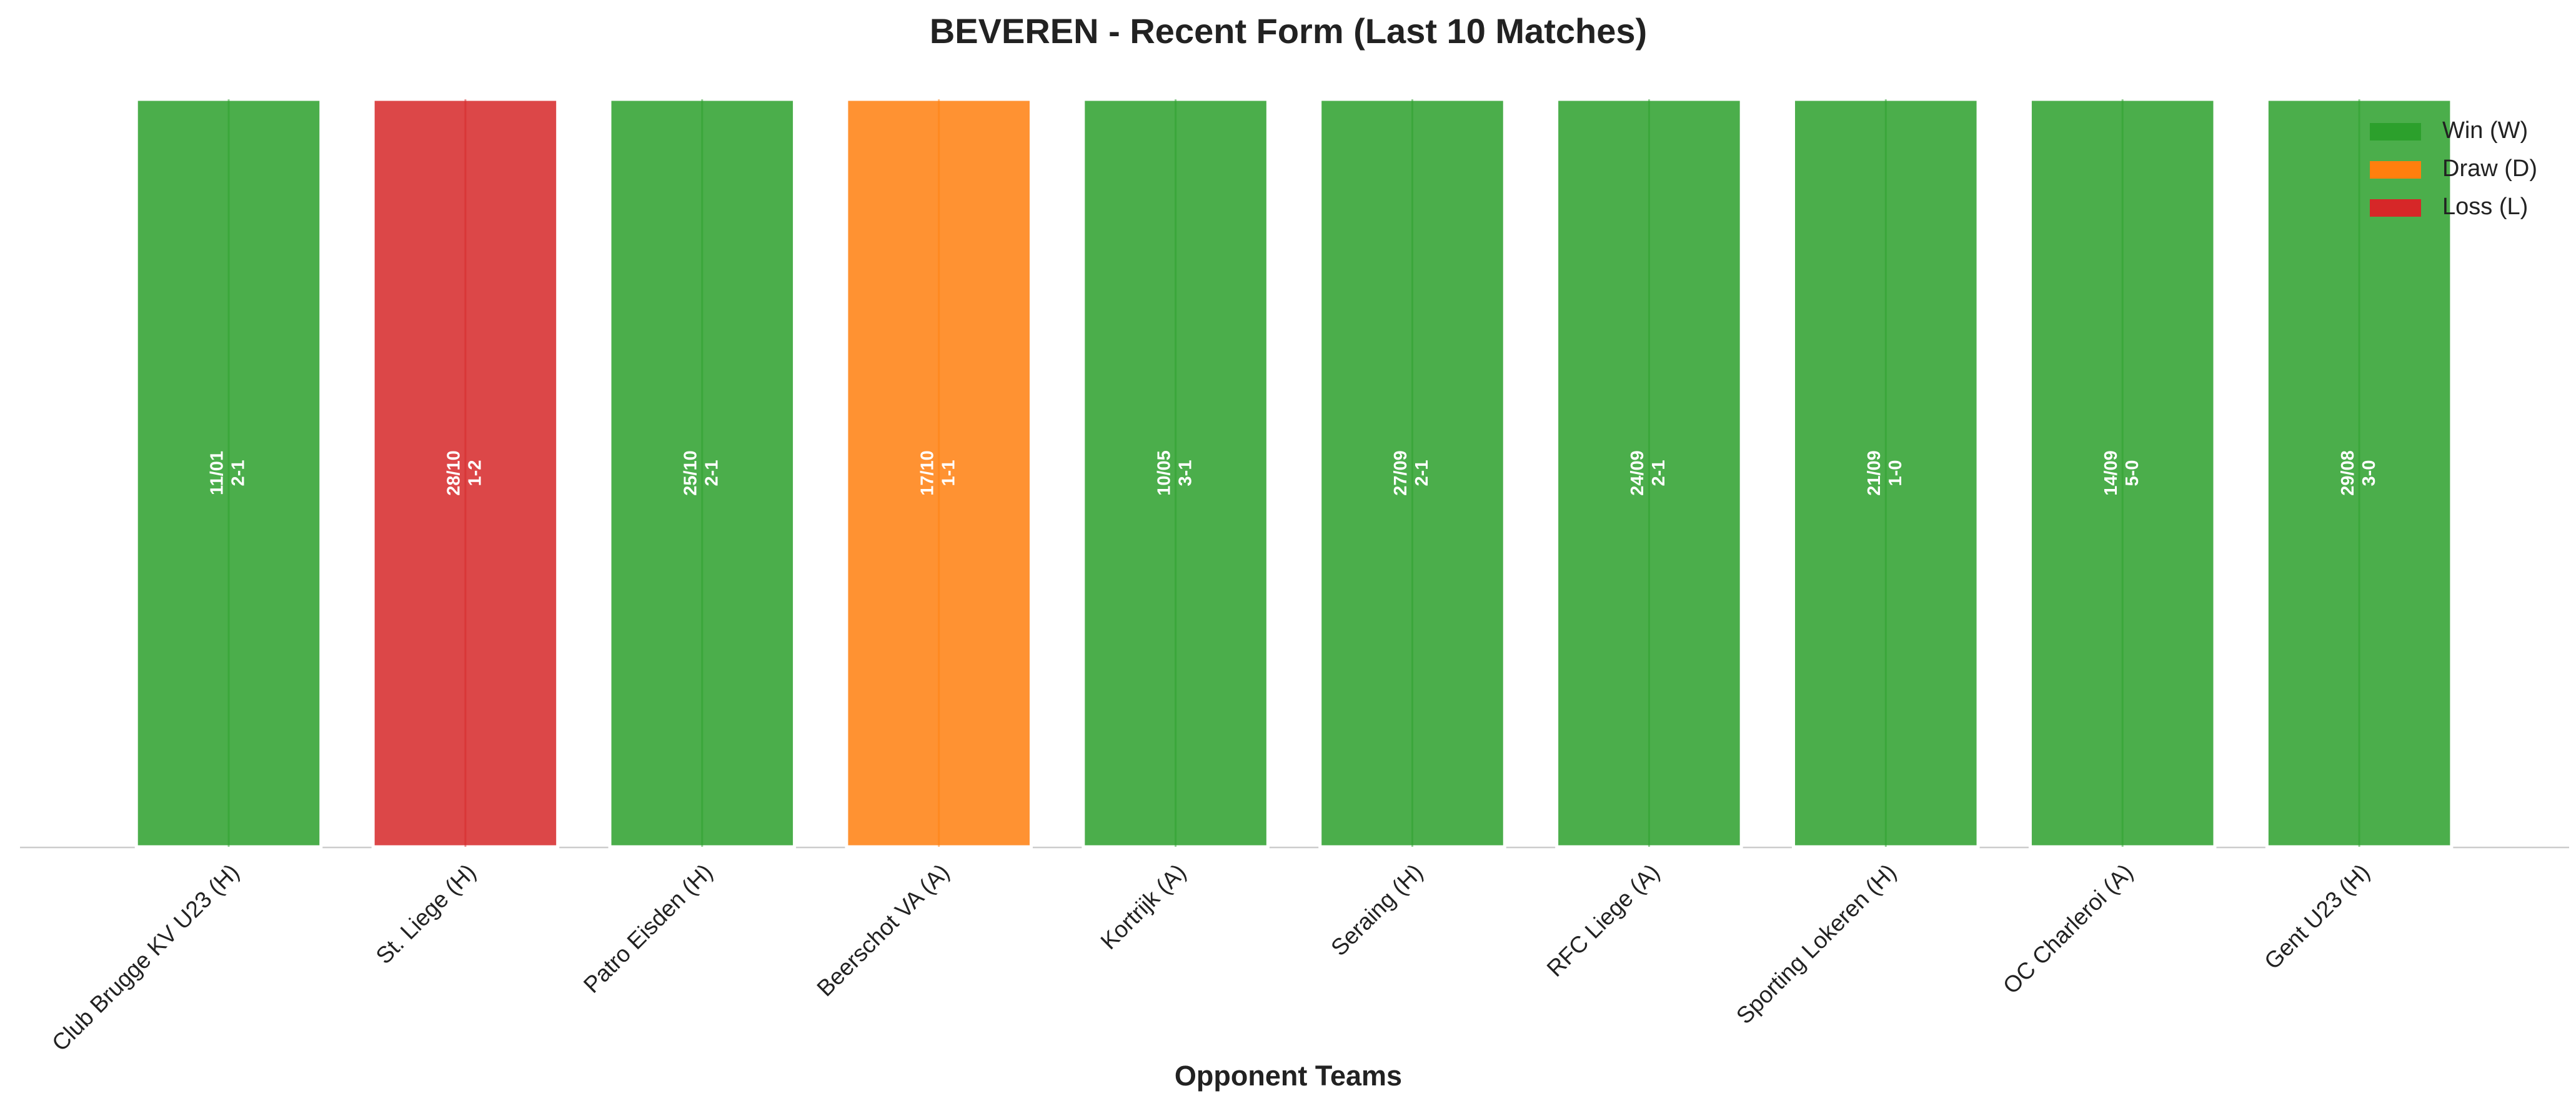 This screenshot has width=2576, height=1106. I want to click on bar-date-label: 29/08, so click(2348, 473).